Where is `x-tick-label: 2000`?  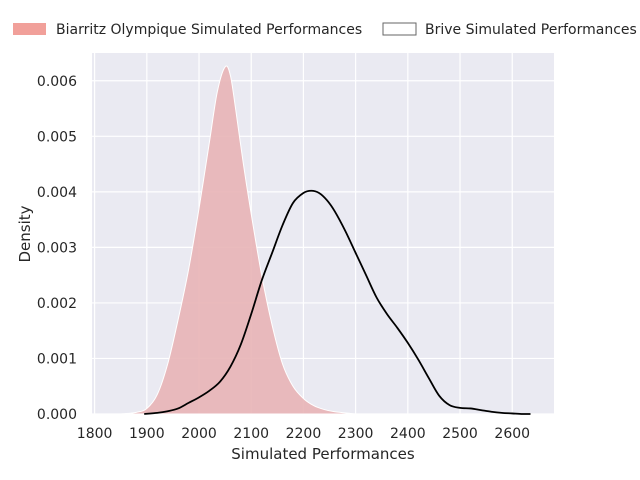 x-tick-label: 2000 is located at coordinates (199, 434).